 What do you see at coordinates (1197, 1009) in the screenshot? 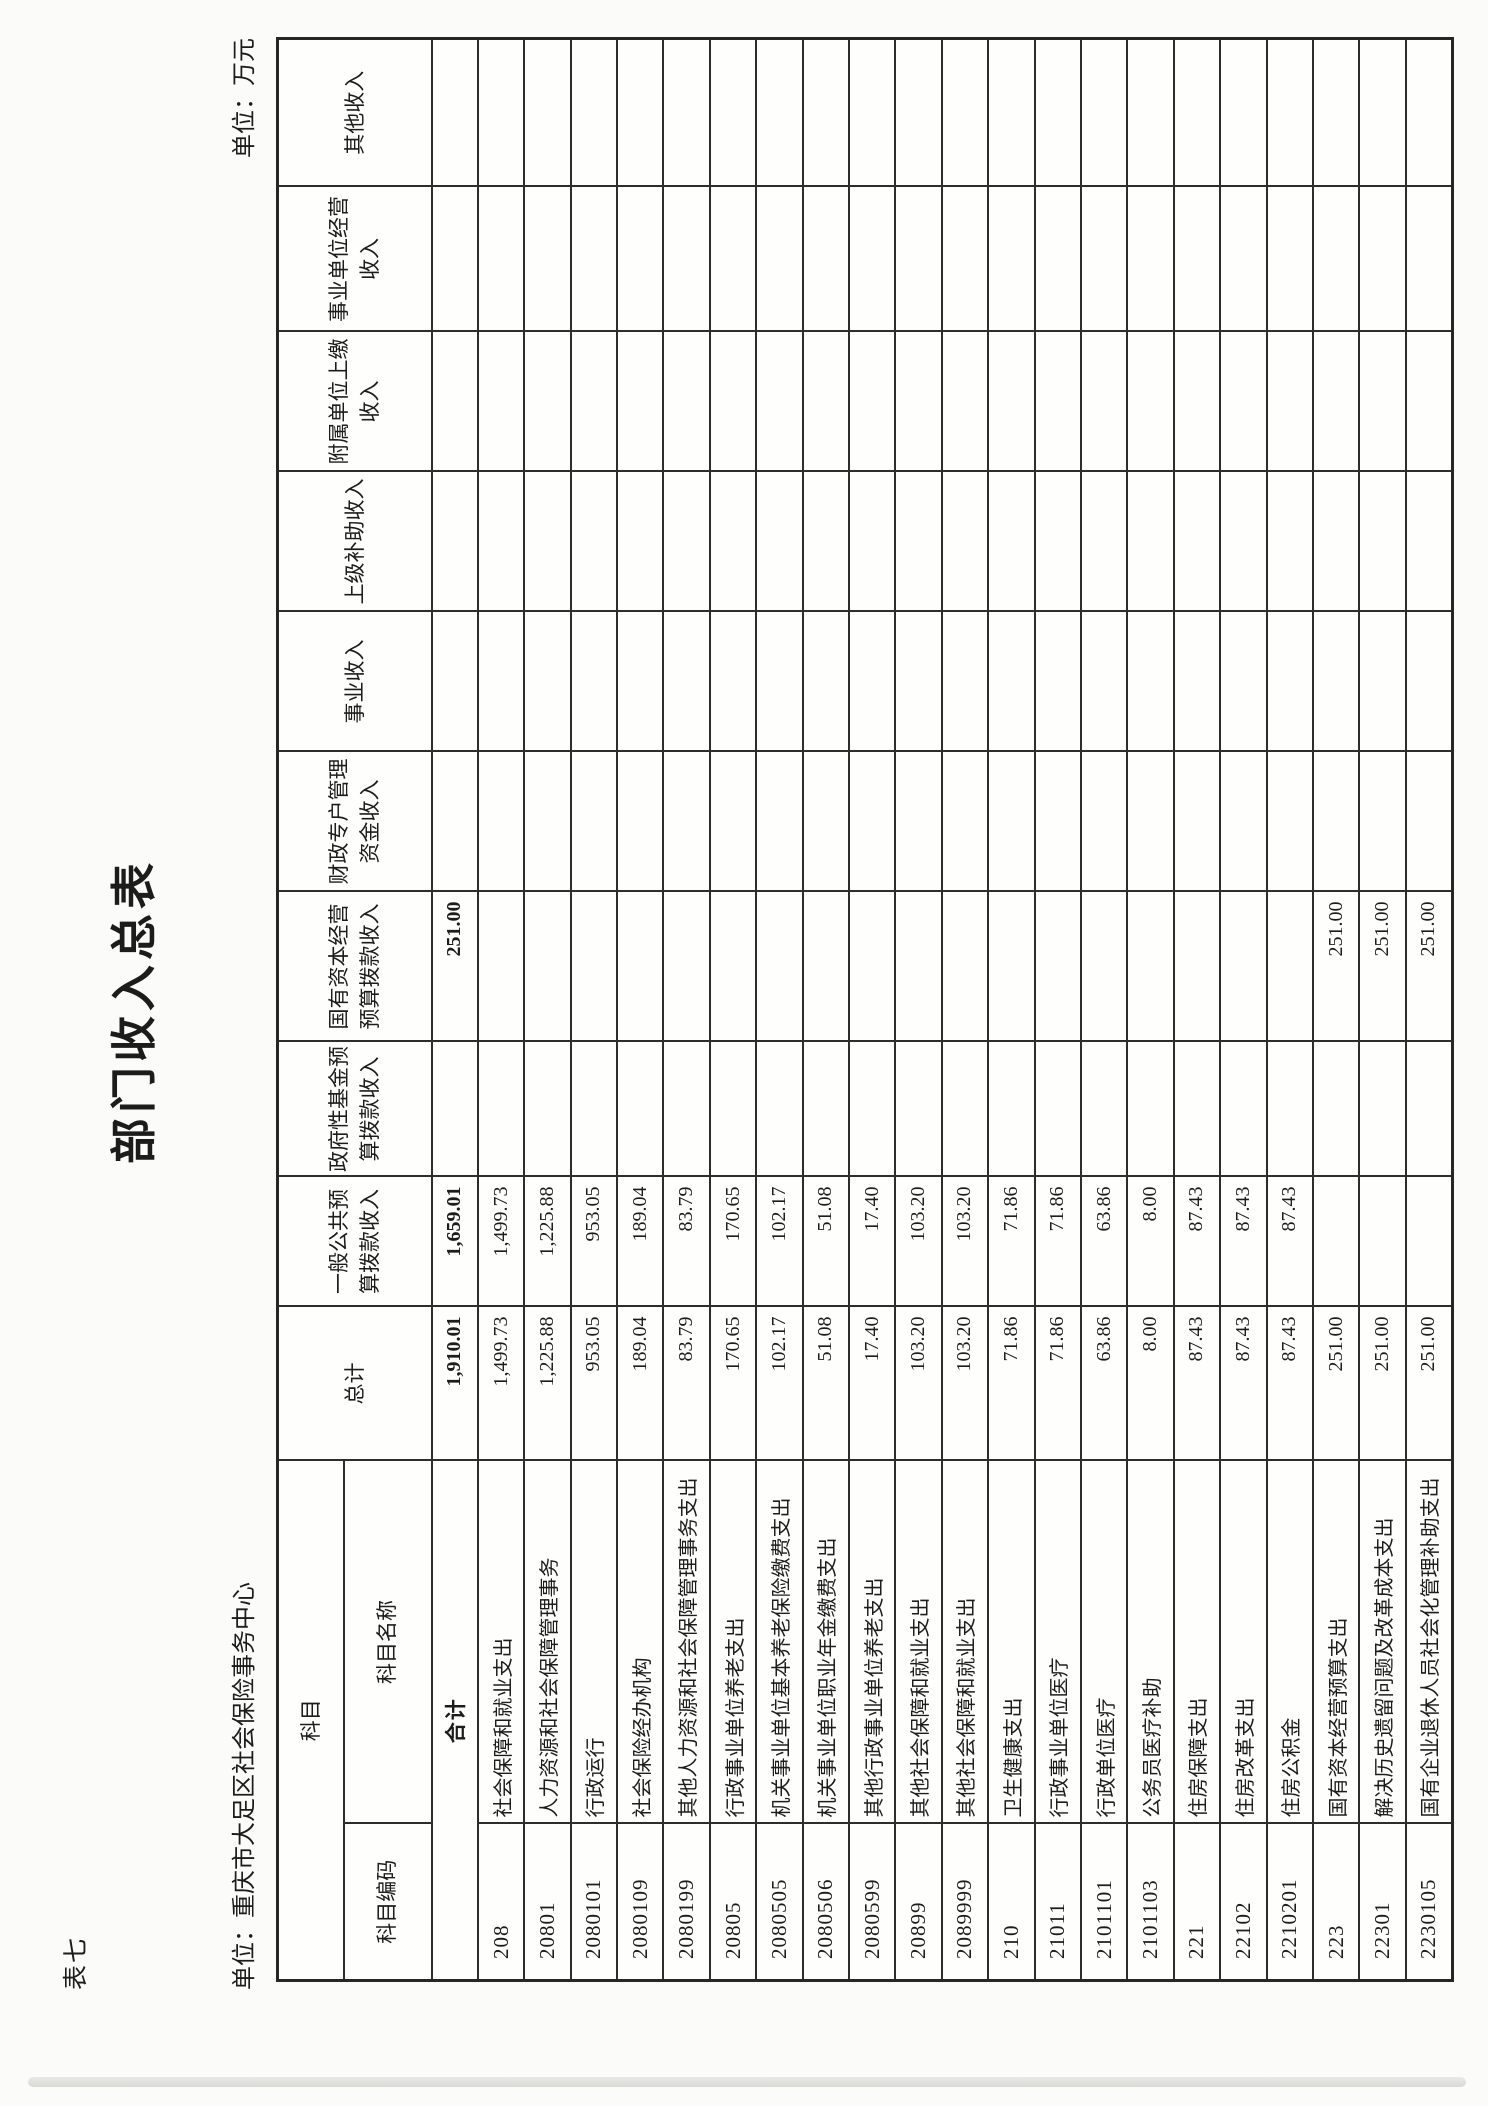
I see `table-row-221: 221 住房保障支出 87.43 87.43` at bounding box center [1197, 1009].